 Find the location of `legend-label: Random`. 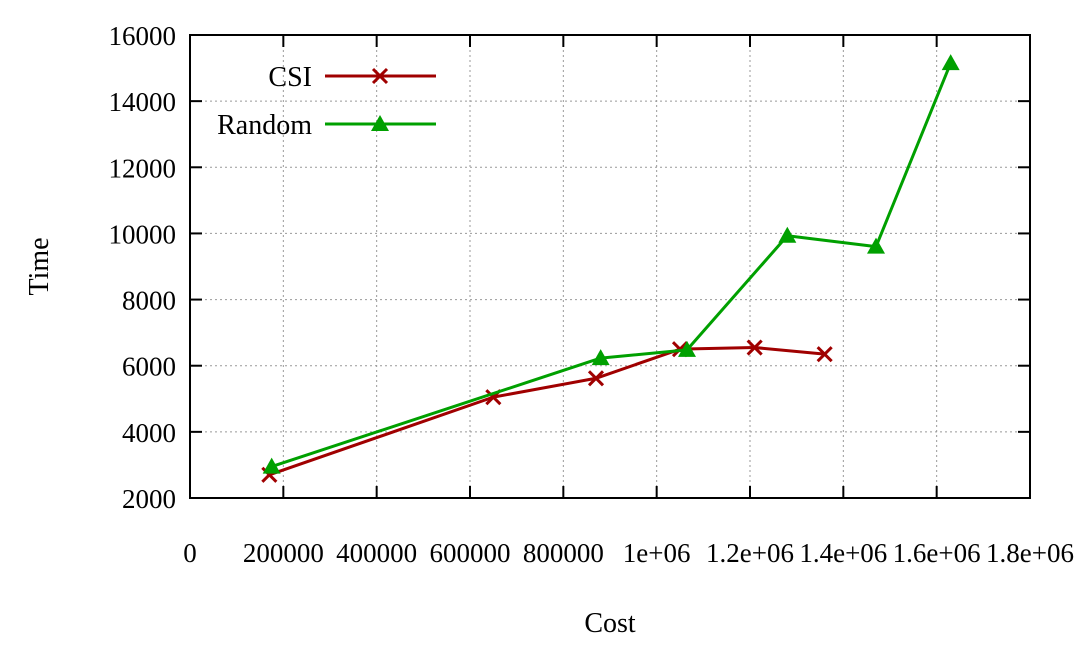

legend-label: Random is located at coordinates (264, 125).